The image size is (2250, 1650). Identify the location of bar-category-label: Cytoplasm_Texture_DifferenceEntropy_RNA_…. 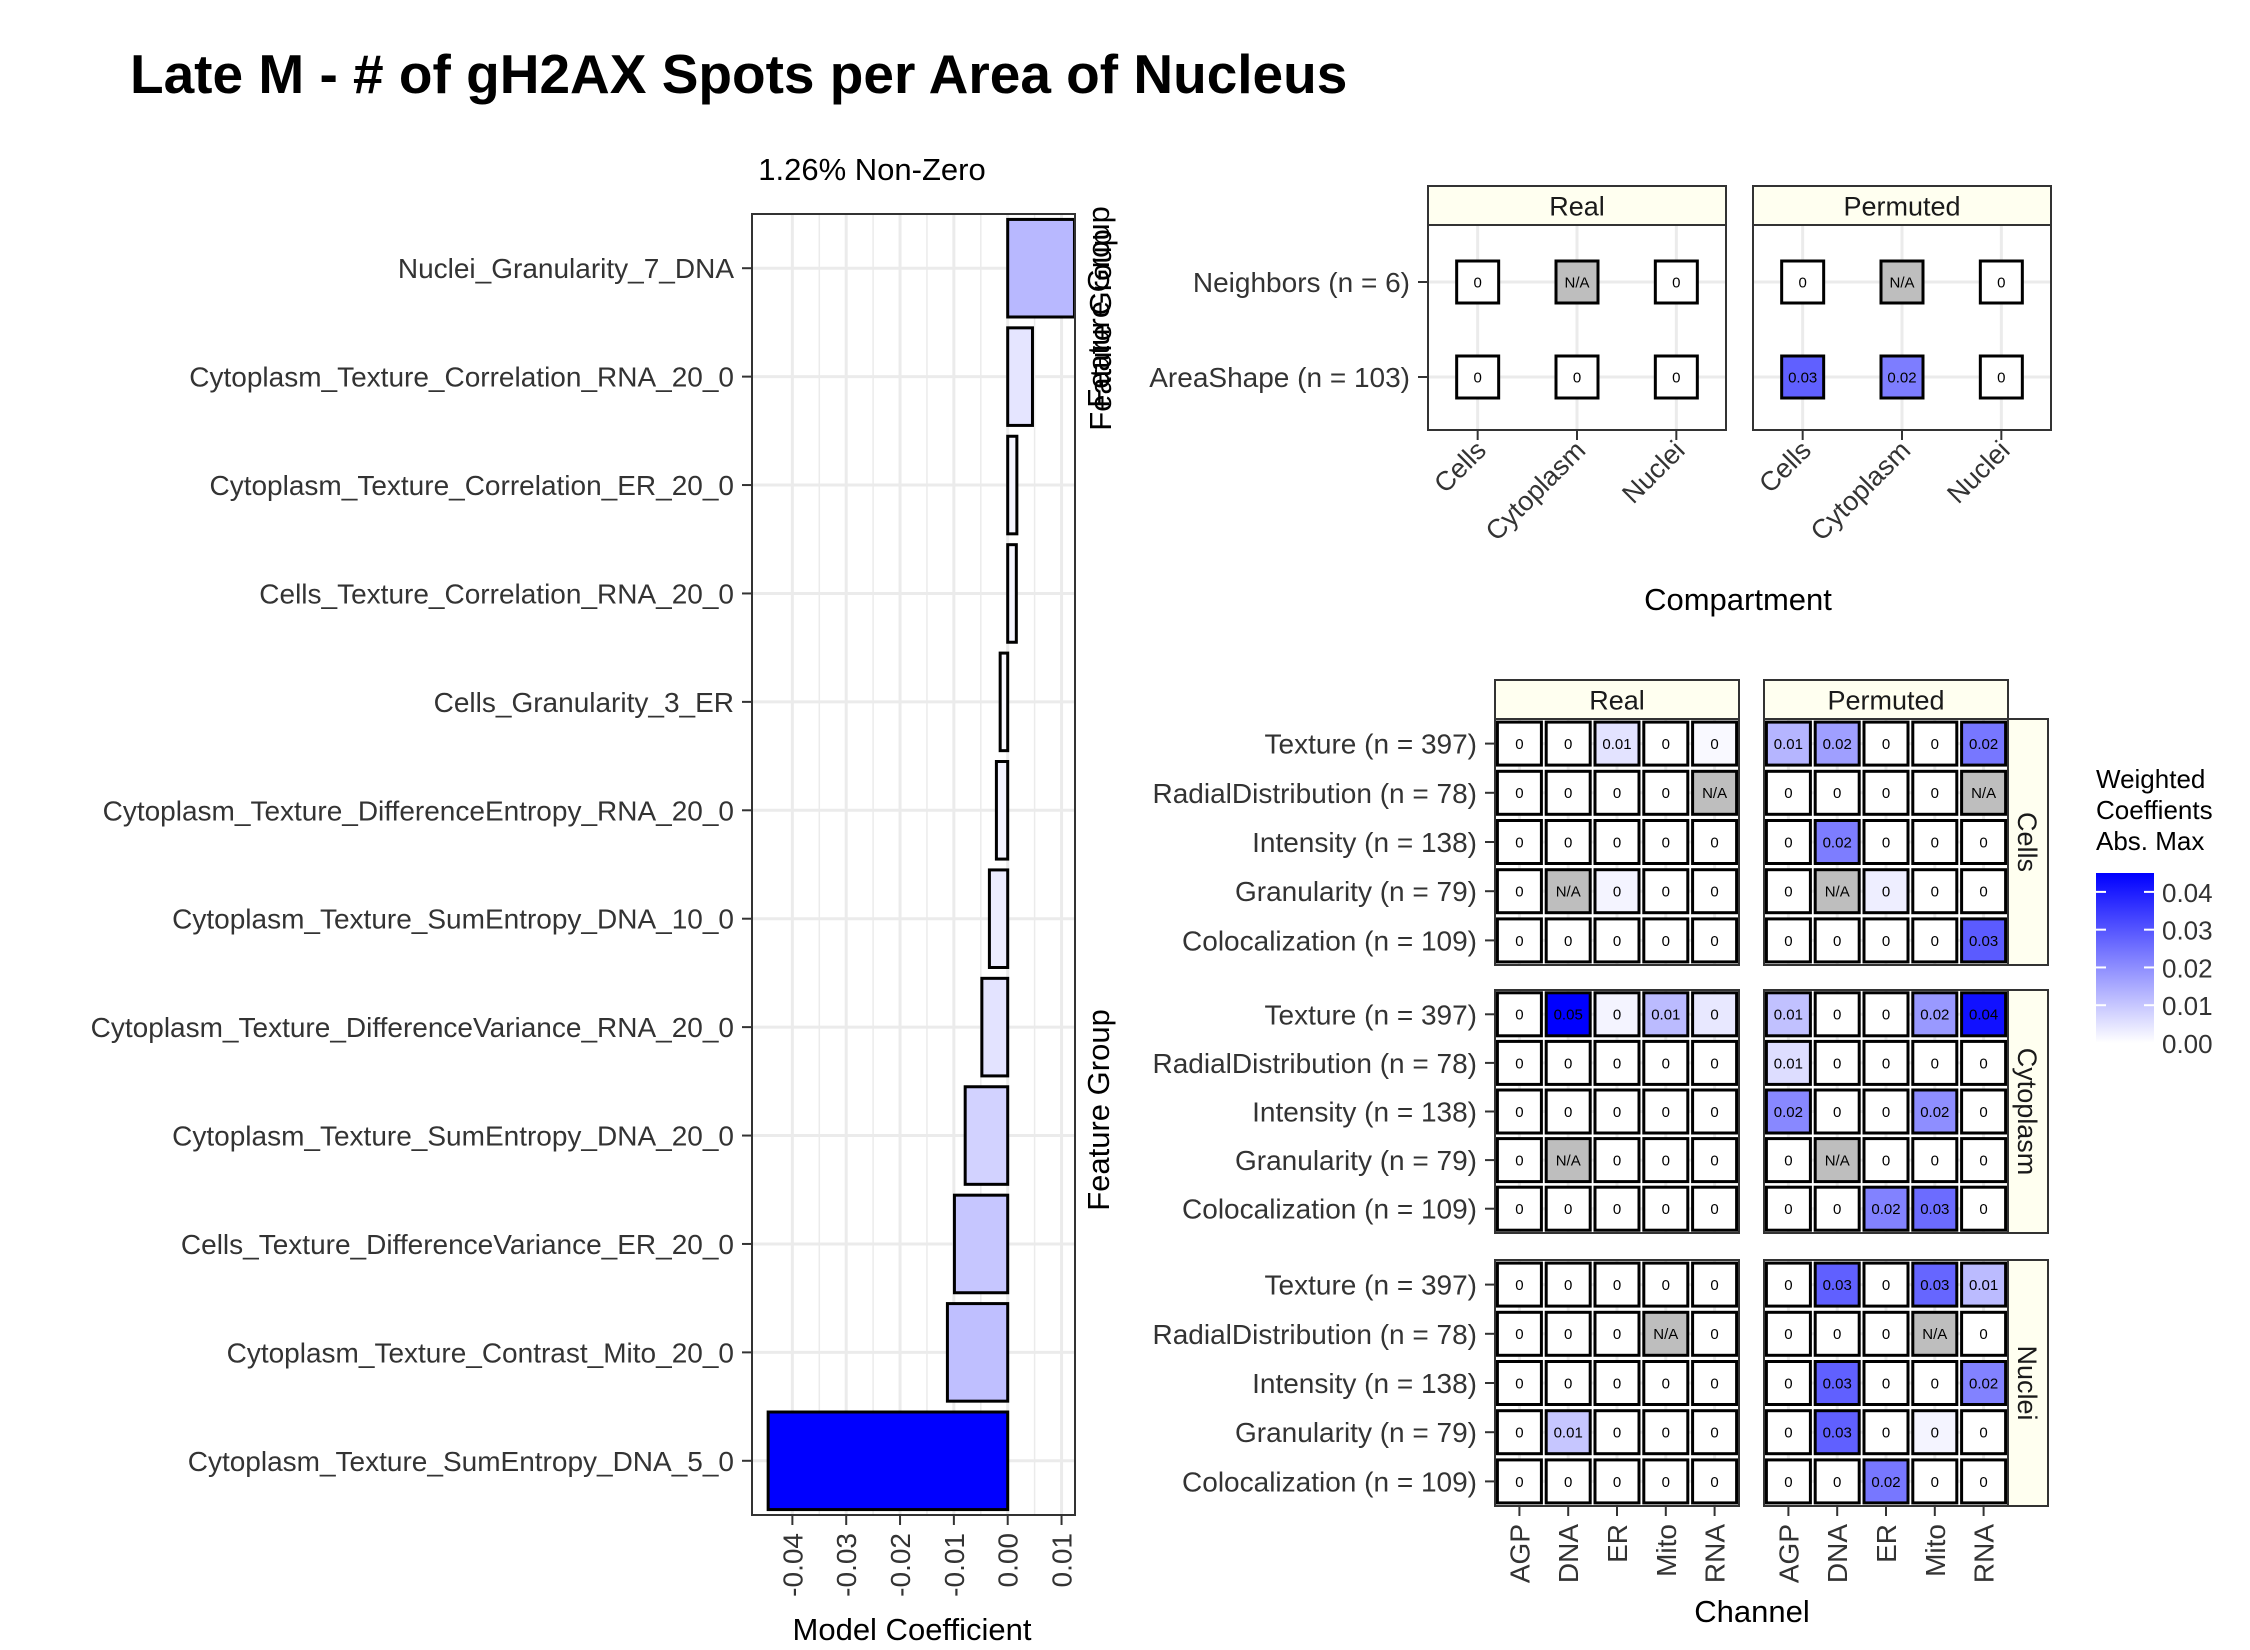
(418, 810).